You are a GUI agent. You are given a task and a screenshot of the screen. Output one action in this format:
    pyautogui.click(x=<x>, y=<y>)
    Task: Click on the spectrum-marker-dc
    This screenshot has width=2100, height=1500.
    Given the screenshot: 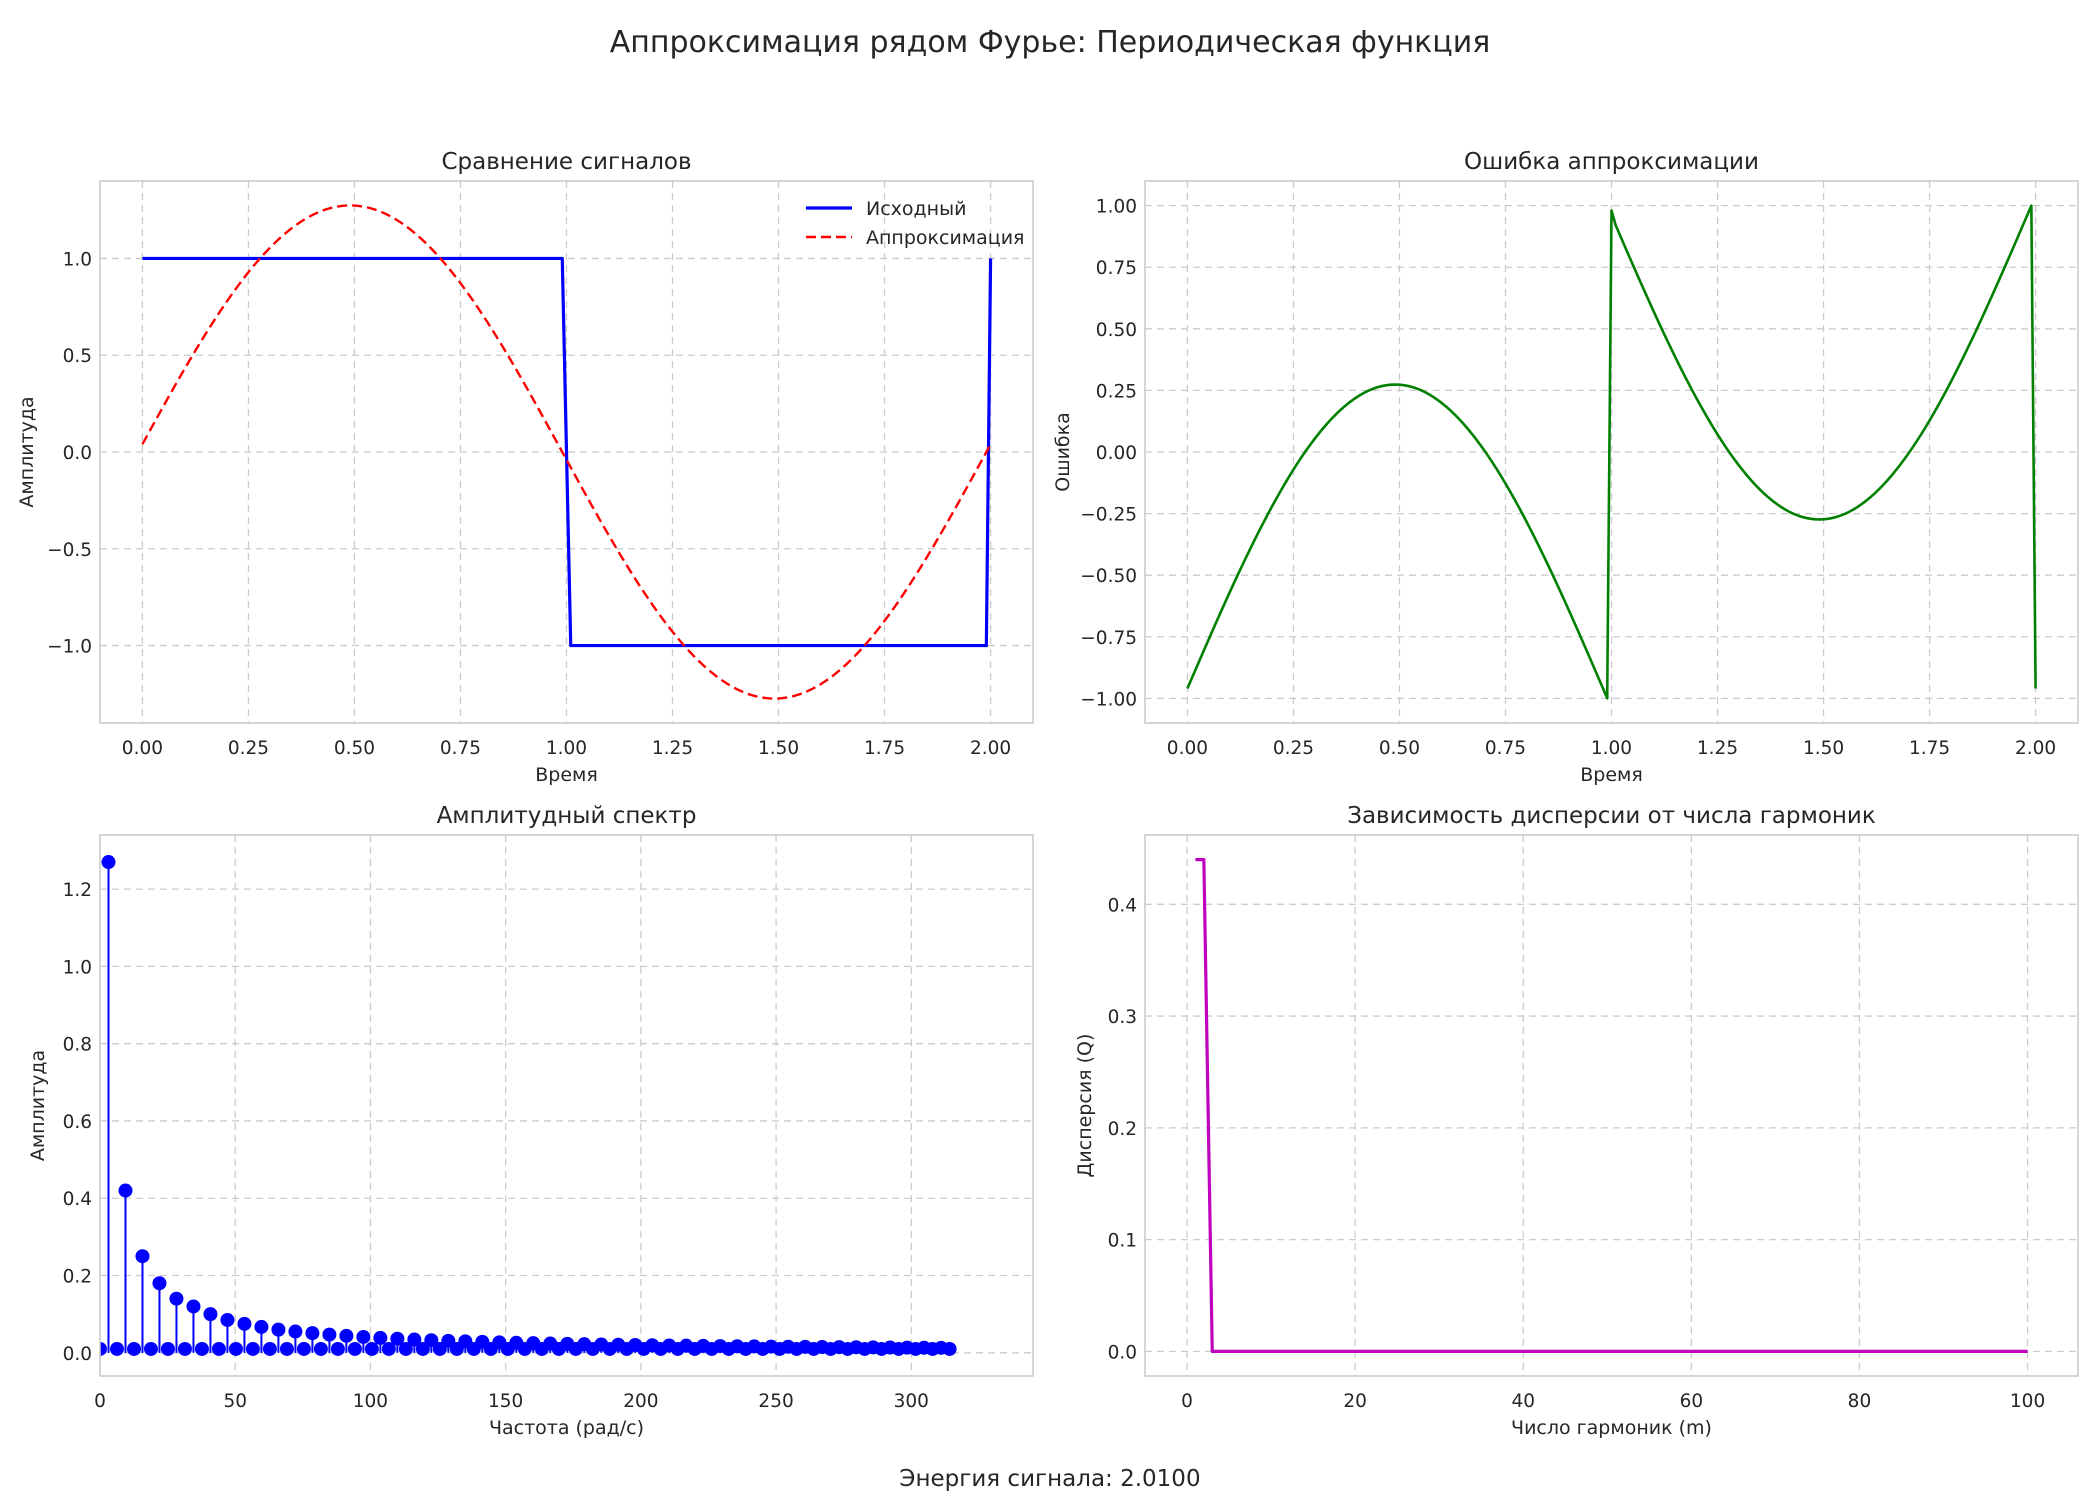 What is the action you would take?
    pyautogui.click(x=103, y=1348)
    